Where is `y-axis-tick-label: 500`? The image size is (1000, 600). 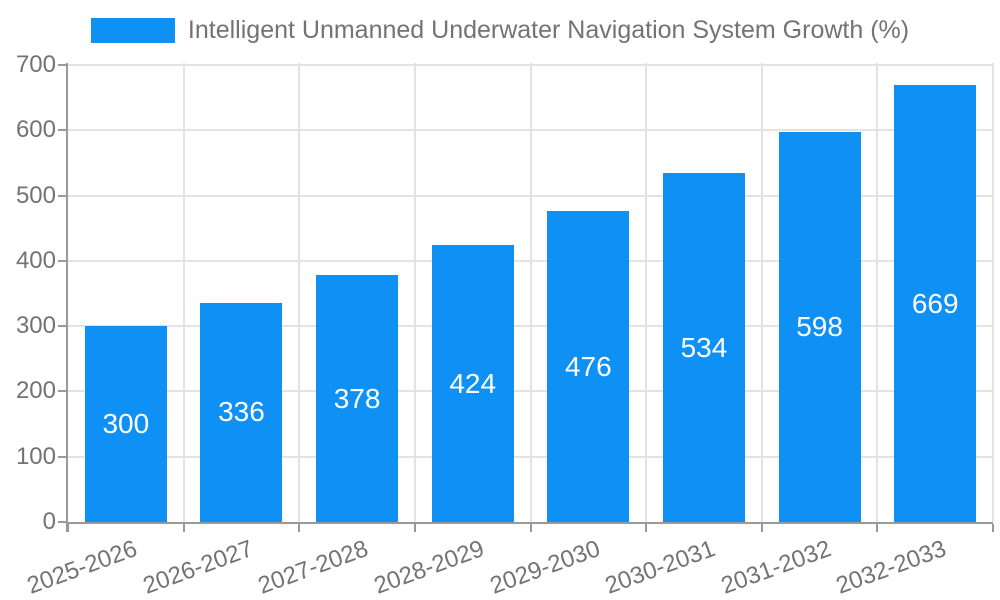
y-axis-tick-label: 500 is located at coordinates (35, 195).